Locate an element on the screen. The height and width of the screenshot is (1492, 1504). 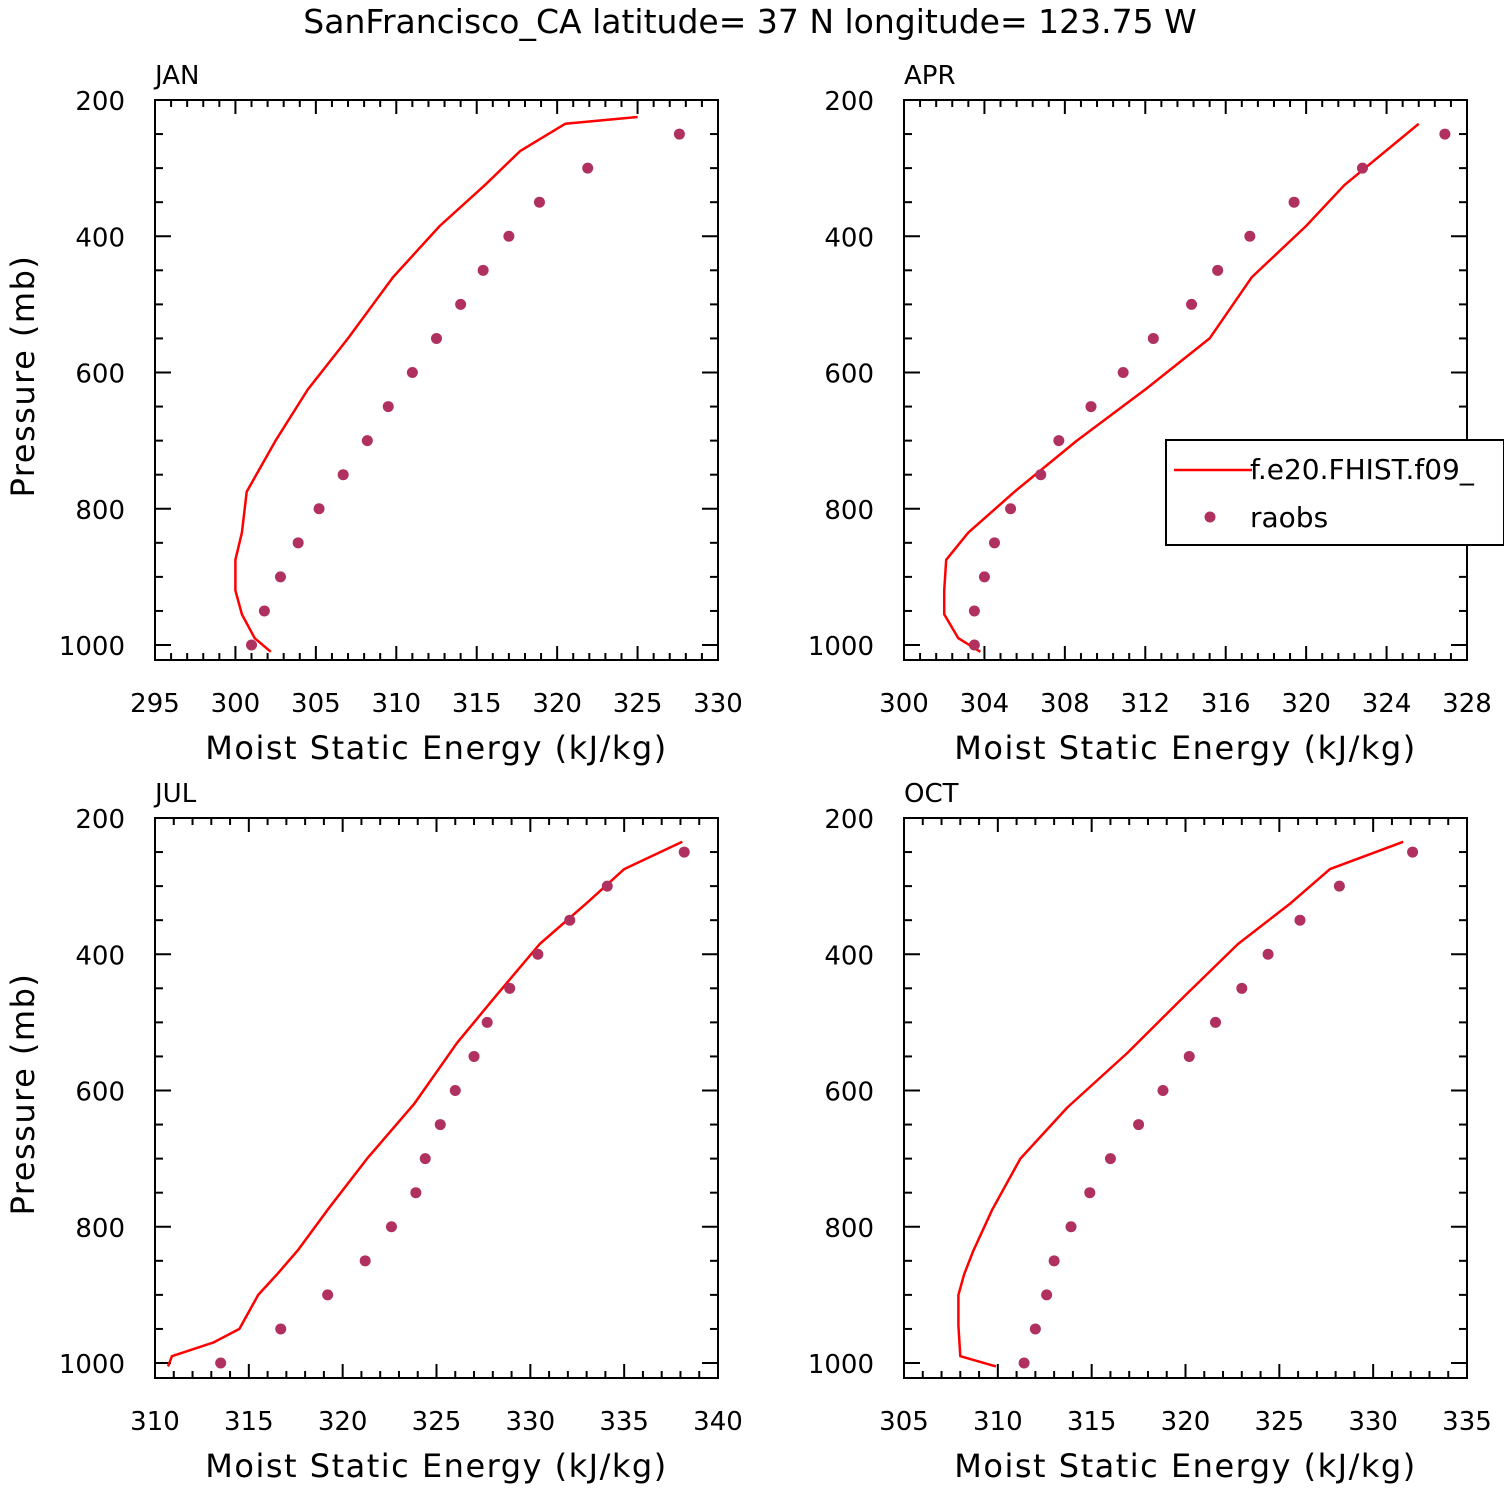
panel-label: JUL is located at coordinates (175, 794).